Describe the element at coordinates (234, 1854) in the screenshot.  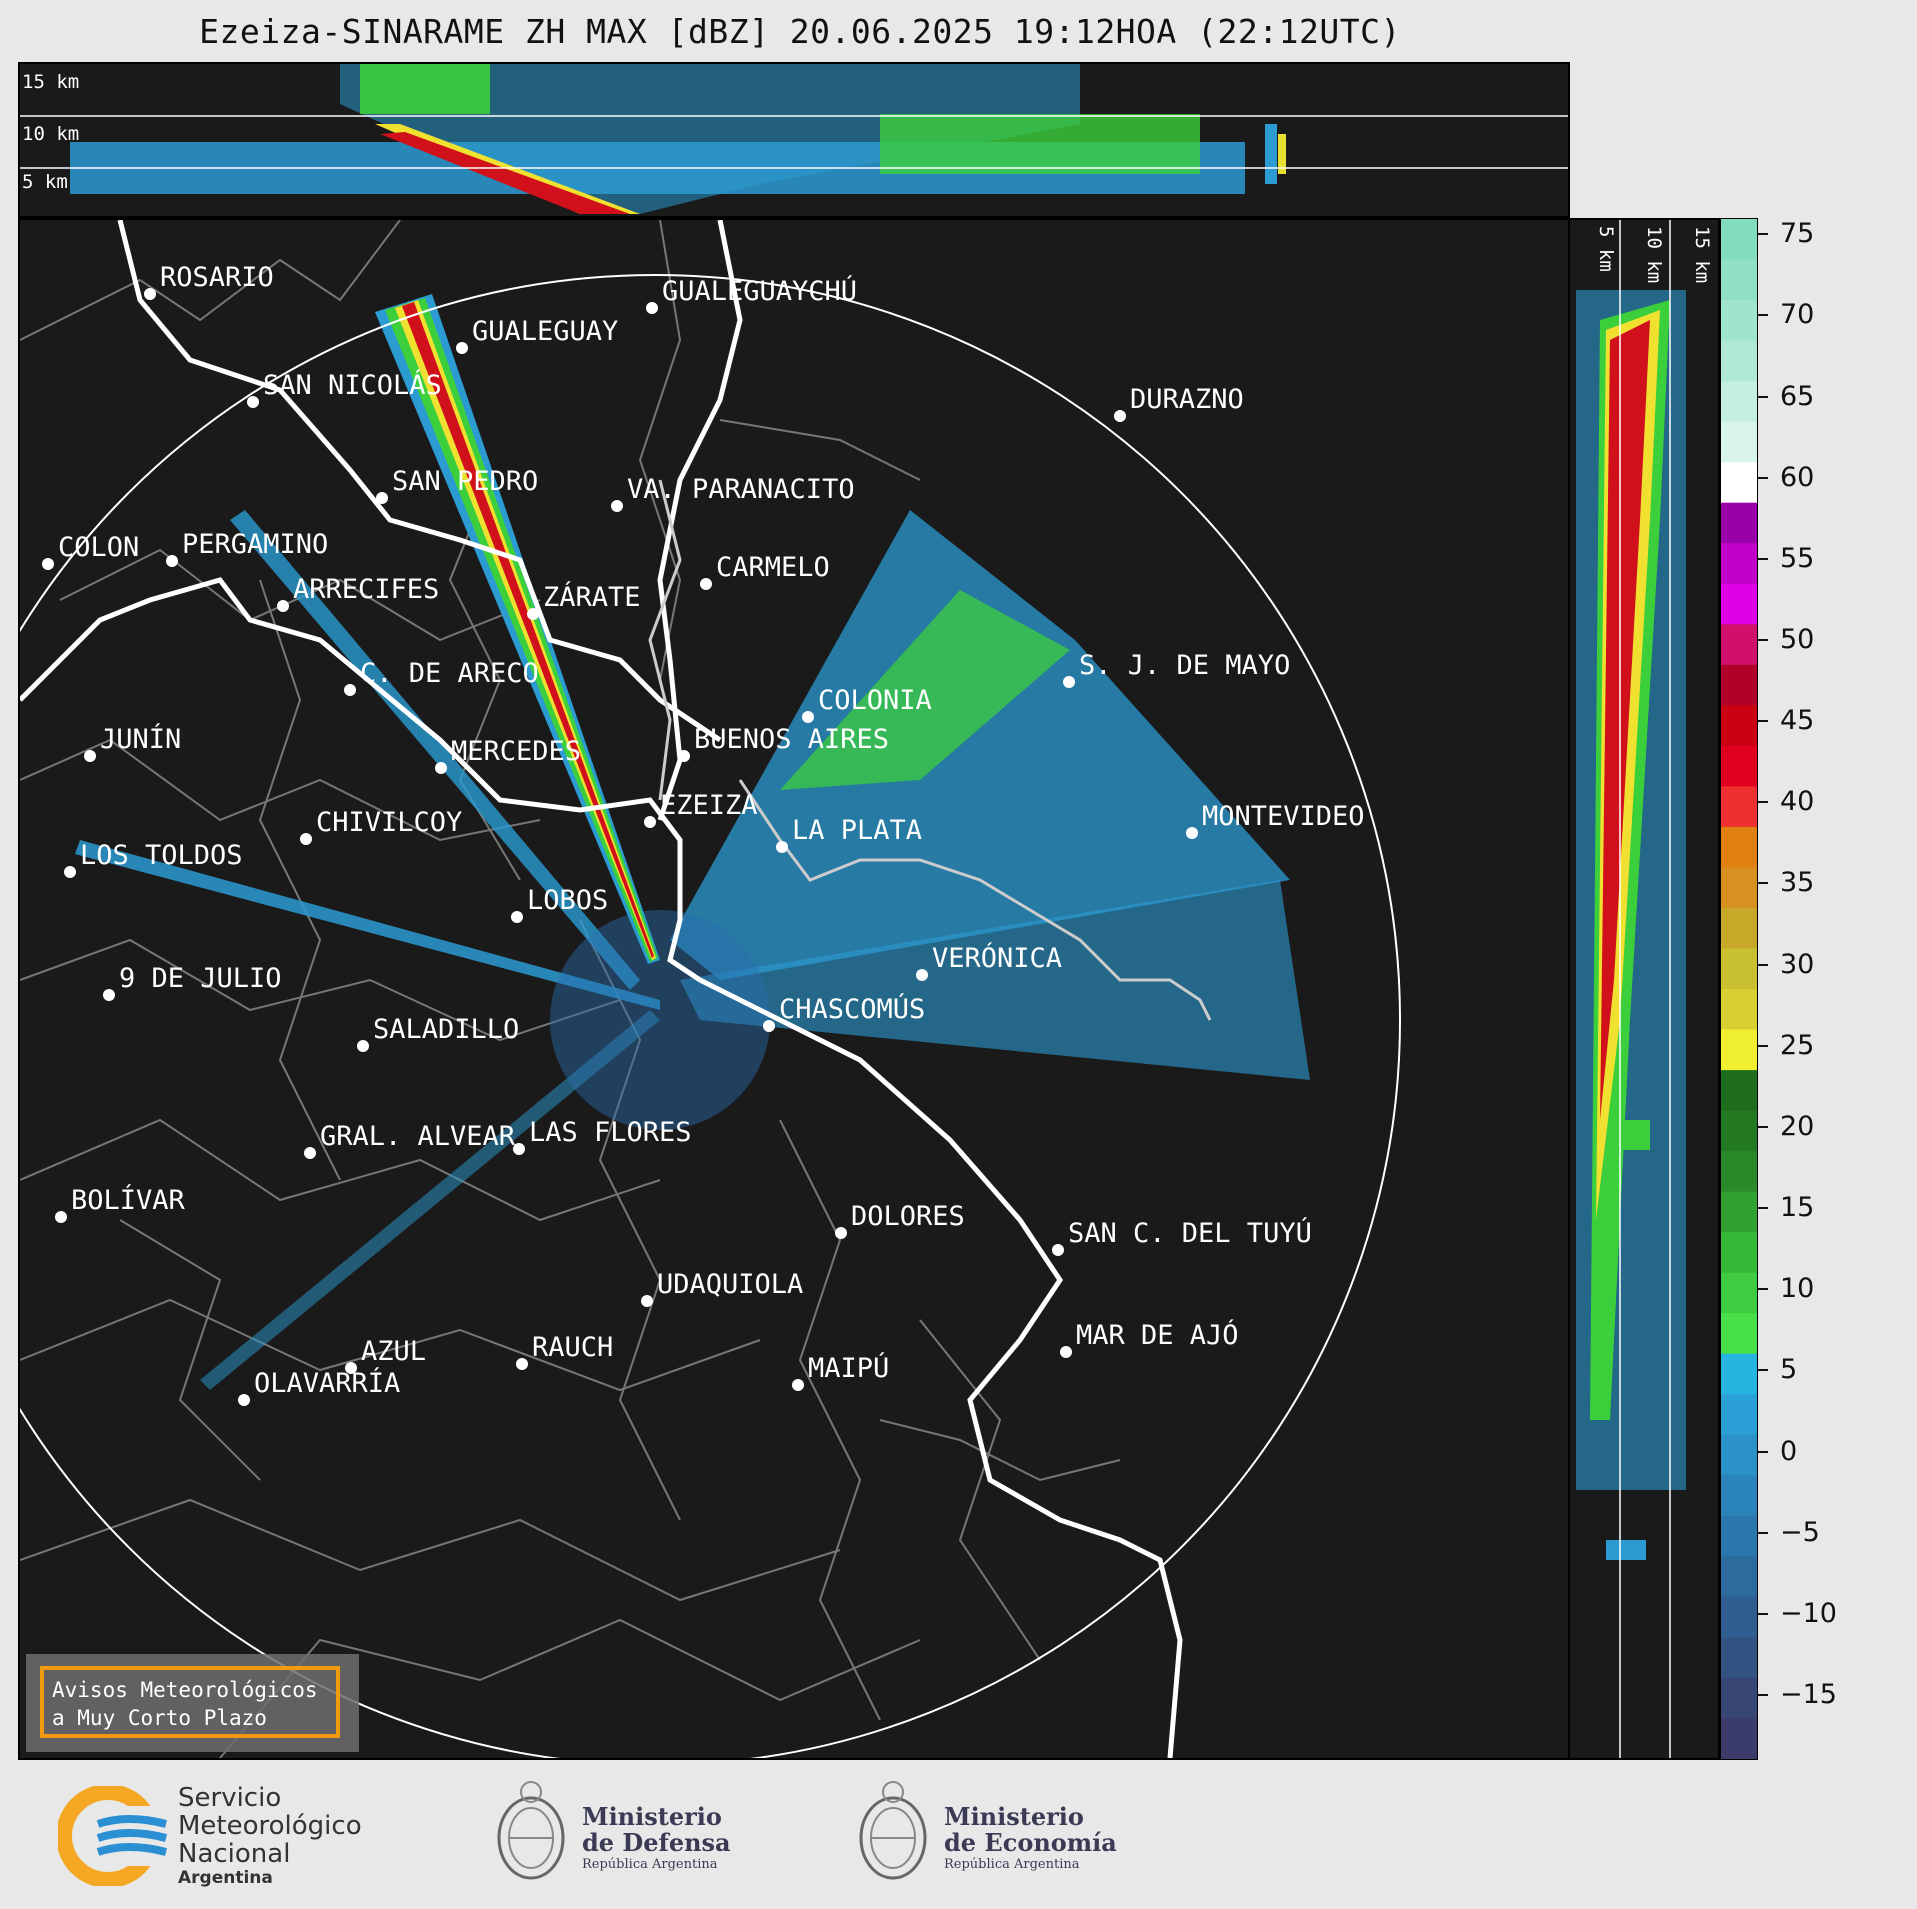
I see `smn-line3: Nacional` at that location.